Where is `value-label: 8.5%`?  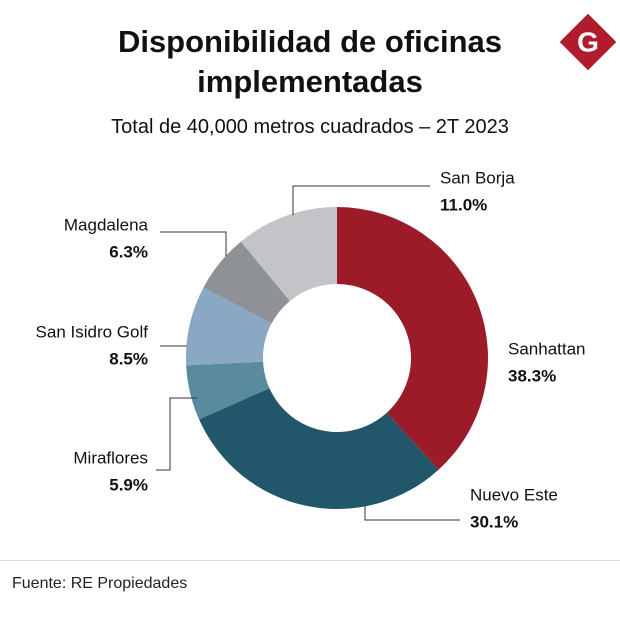
value-label: 8.5% is located at coordinates (128, 358).